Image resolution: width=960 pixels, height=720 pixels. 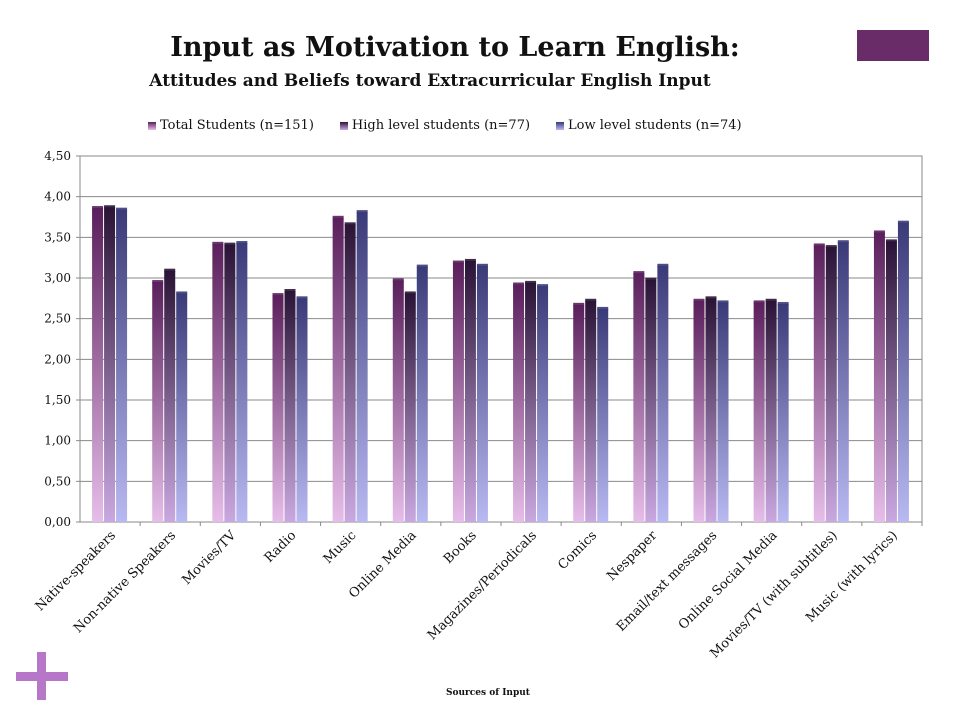 I want to click on y-tick-label: 1,50, so click(x=57, y=400).